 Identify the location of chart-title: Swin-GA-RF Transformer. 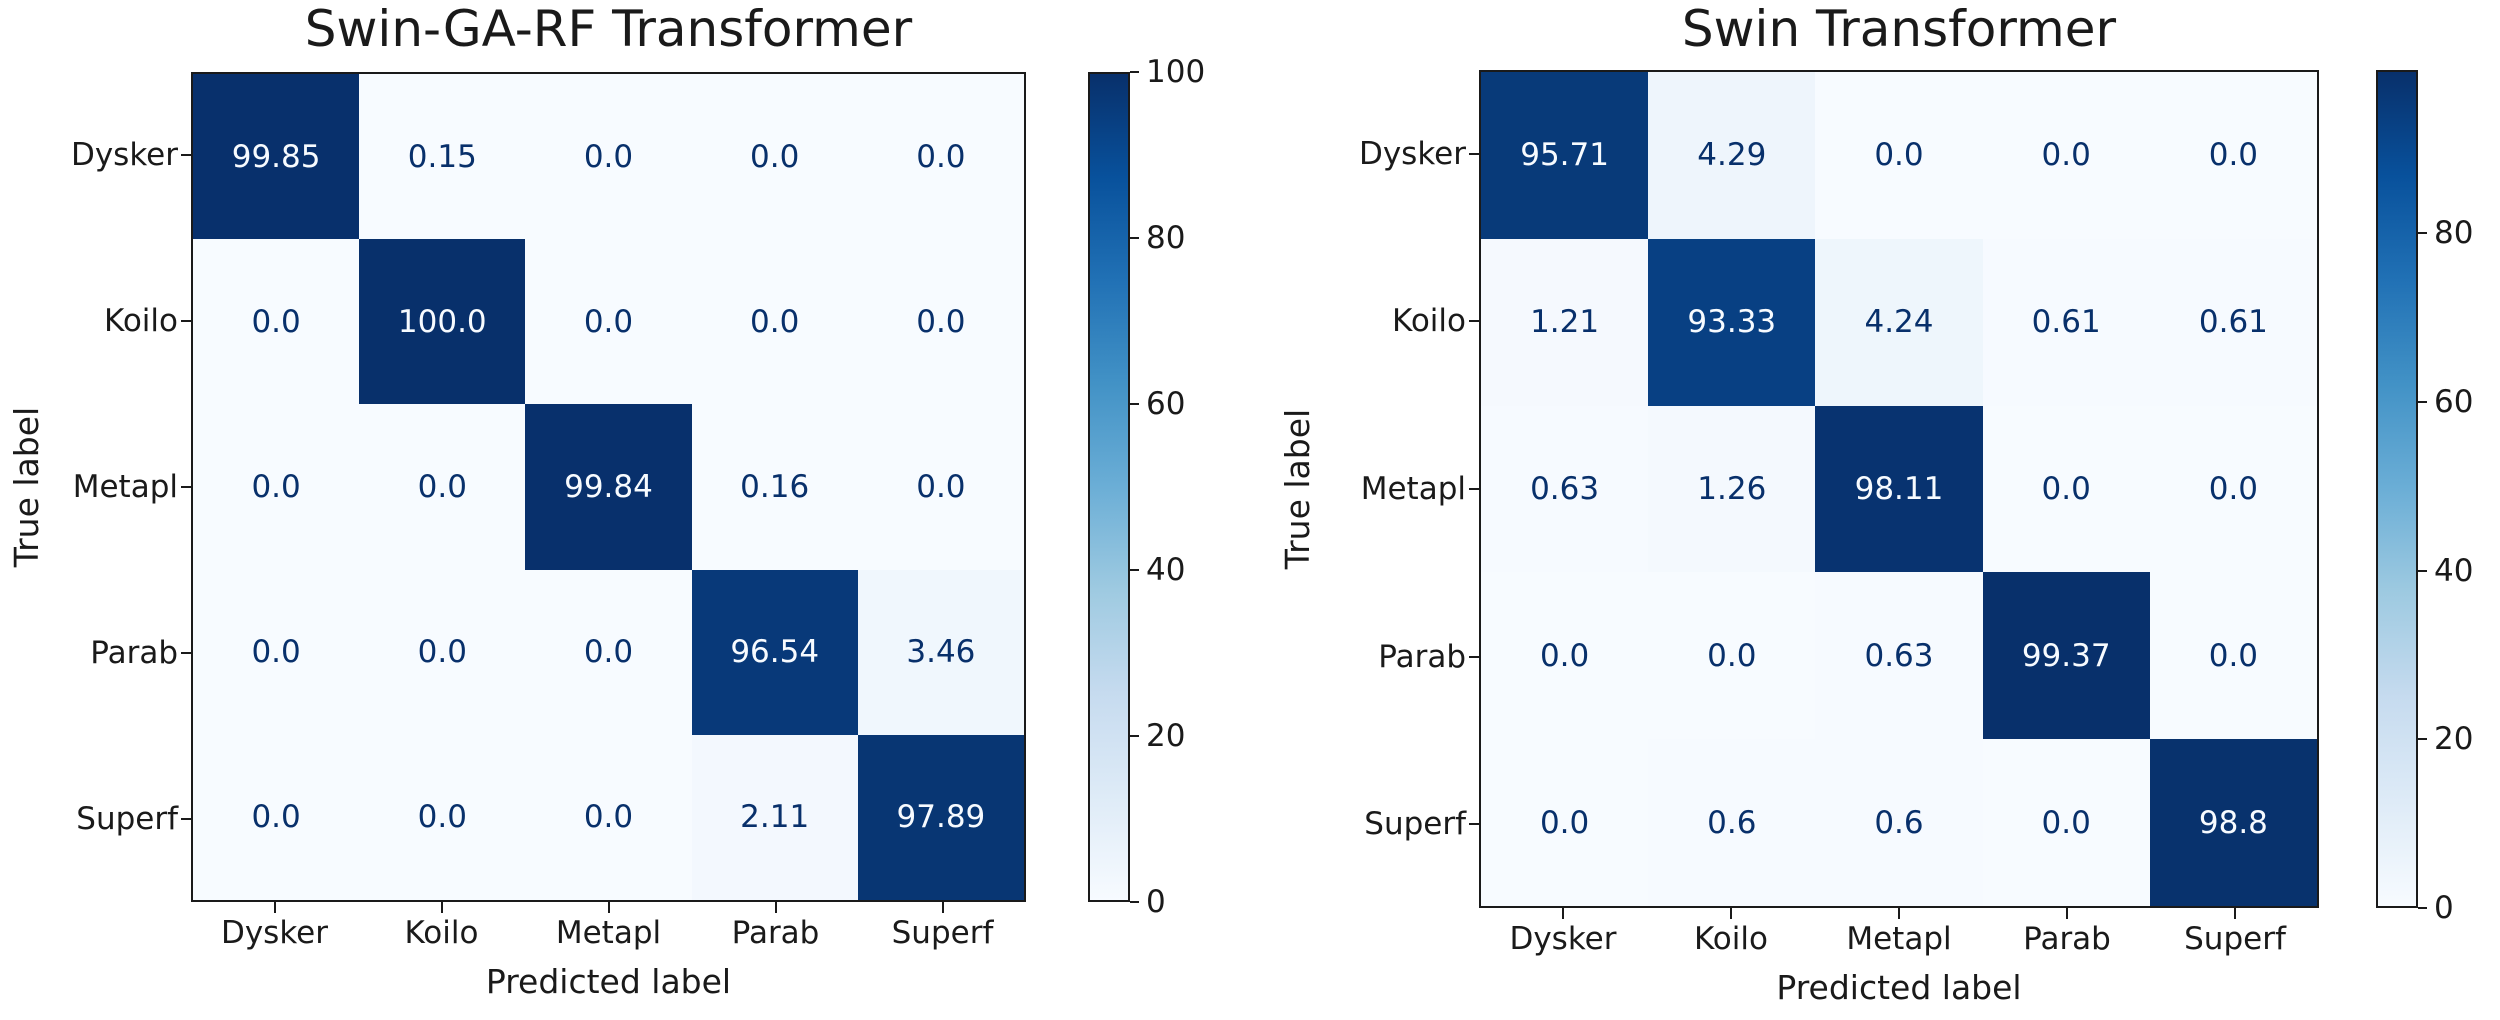
(608, 29).